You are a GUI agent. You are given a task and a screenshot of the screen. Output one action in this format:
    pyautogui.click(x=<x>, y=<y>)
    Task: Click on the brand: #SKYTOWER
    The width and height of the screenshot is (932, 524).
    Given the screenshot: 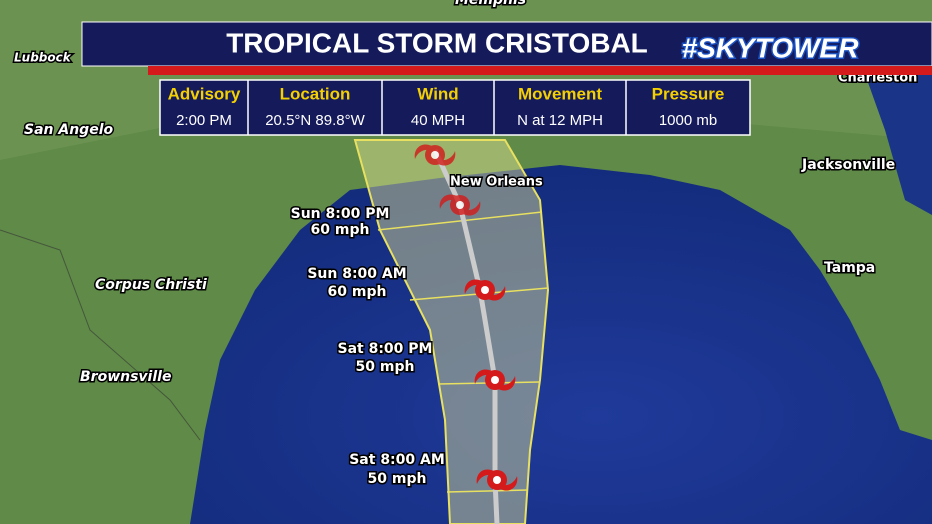 What is the action you would take?
    pyautogui.click(x=771, y=47)
    